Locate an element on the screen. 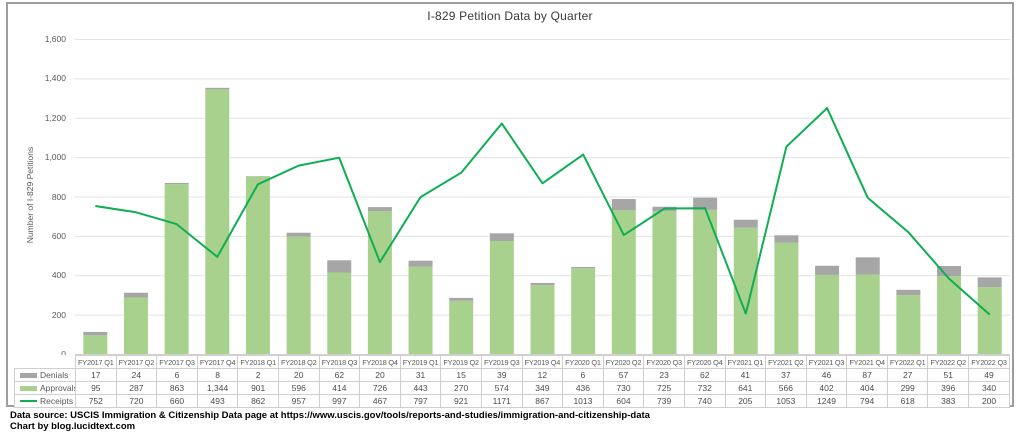 The width and height of the screenshot is (1024, 436). value-cell: 8 is located at coordinates (217, 375).